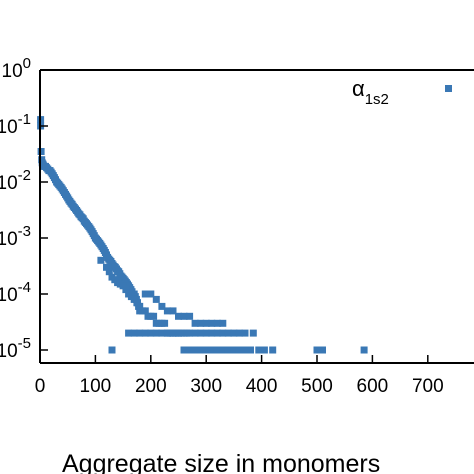  What do you see at coordinates (16, 68) in the screenshot?
I see `y-tick-label: 10⁰` at bounding box center [16, 68].